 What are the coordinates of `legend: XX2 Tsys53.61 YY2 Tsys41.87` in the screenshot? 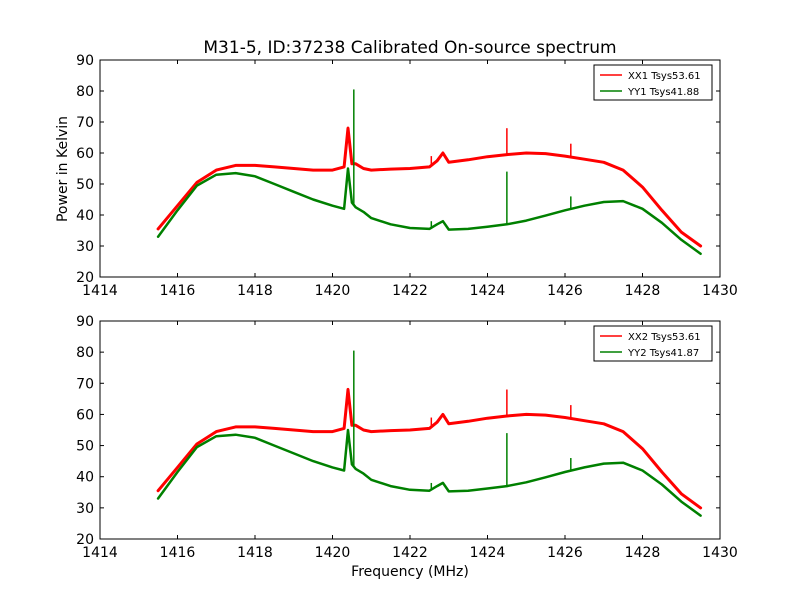 It's located at (653, 343).